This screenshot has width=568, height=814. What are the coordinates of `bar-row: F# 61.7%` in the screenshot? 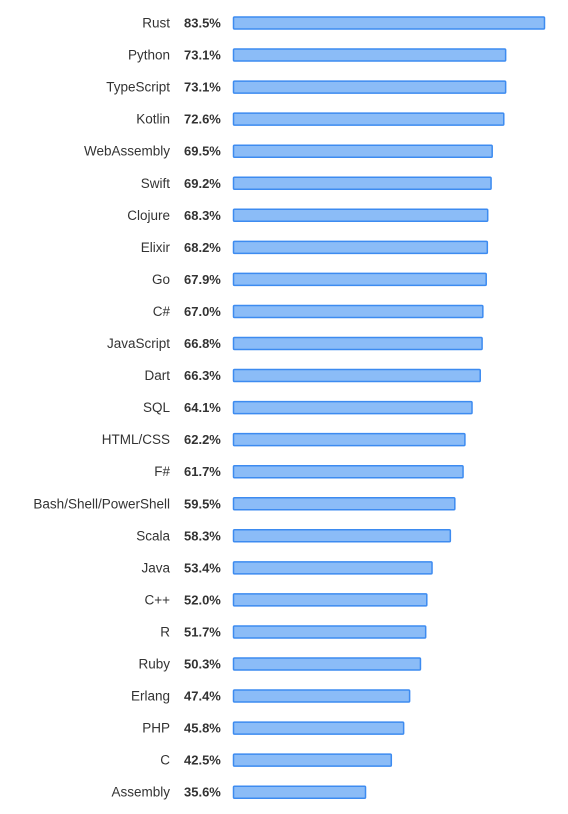 It's located at (309, 471).